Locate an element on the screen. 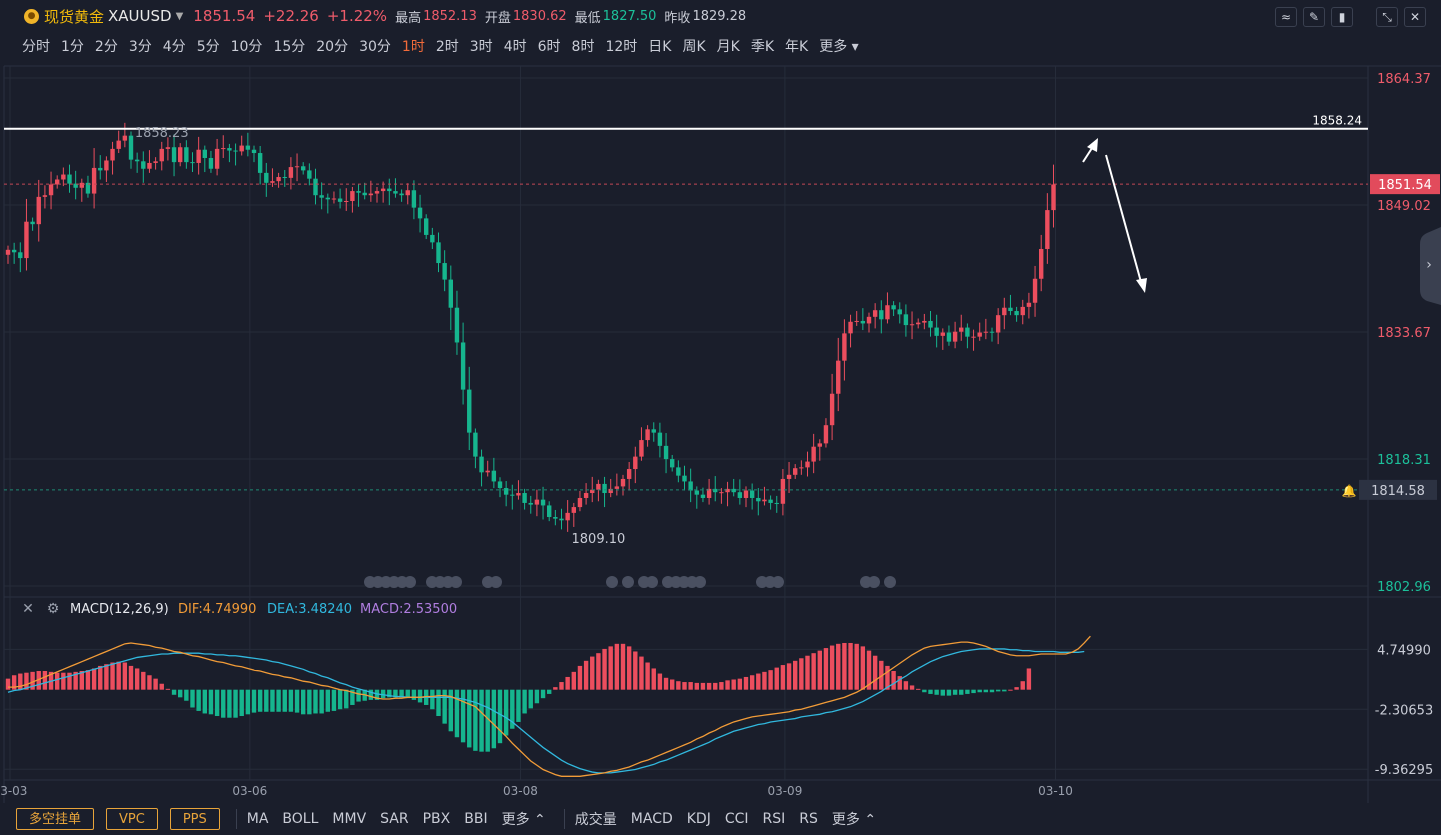 Image resolution: width=1441 pixels, height=835 pixels. period-tab: 12时 is located at coordinates (621, 47).